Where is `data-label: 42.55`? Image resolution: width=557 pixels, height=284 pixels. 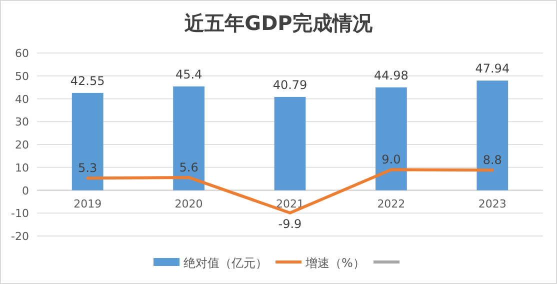
data-label: 42.55 is located at coordinates (87, 81).